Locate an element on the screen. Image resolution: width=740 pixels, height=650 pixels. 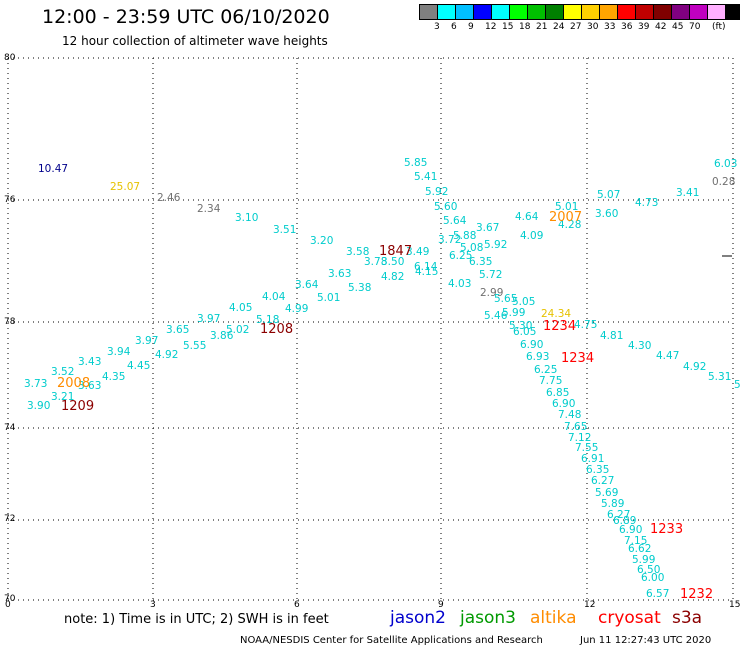
pass-time-label: 1233 is located at coordinates (666, 529).